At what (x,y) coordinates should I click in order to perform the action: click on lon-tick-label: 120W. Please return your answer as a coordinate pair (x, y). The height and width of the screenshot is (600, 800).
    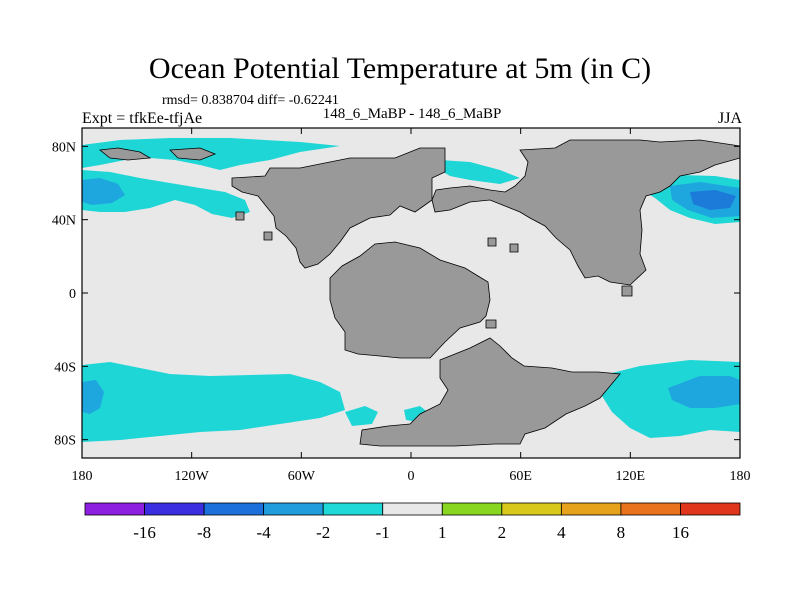
    Looking at the image, I should click on (192, 476).